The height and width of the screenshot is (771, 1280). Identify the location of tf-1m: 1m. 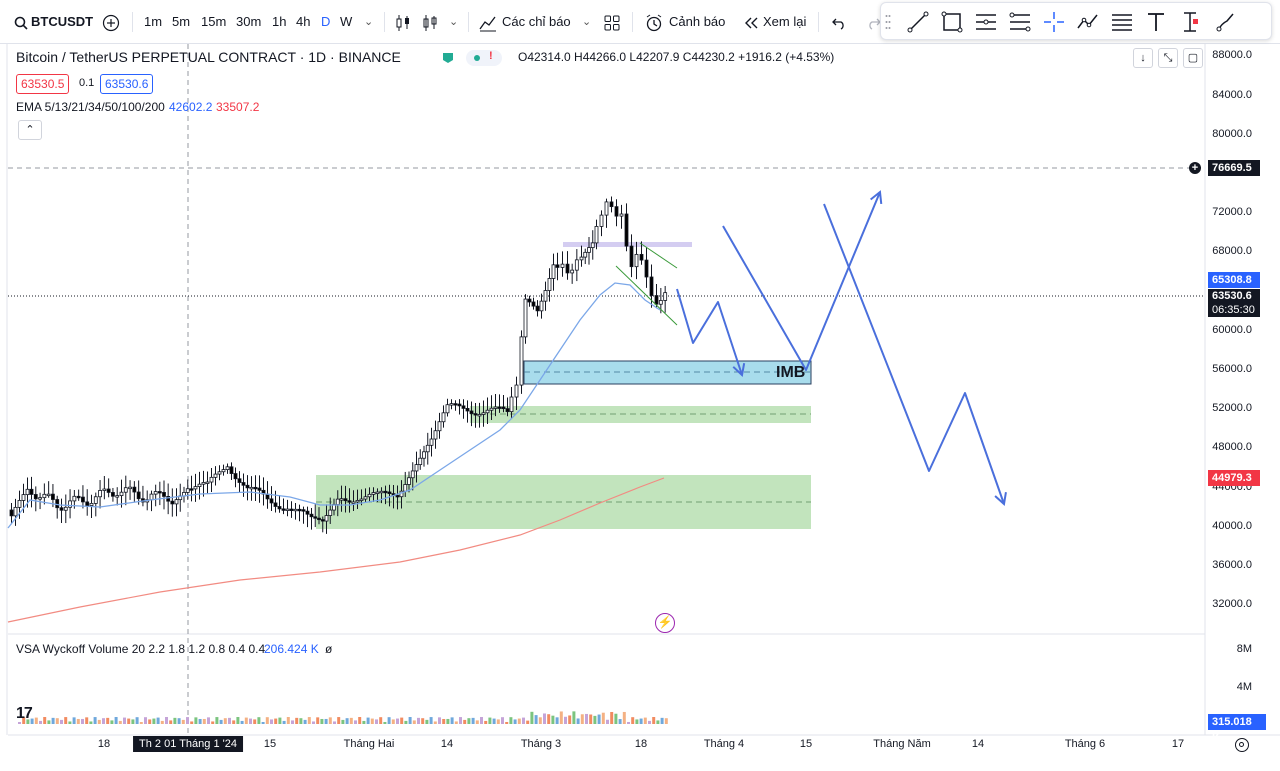
(153, 21).